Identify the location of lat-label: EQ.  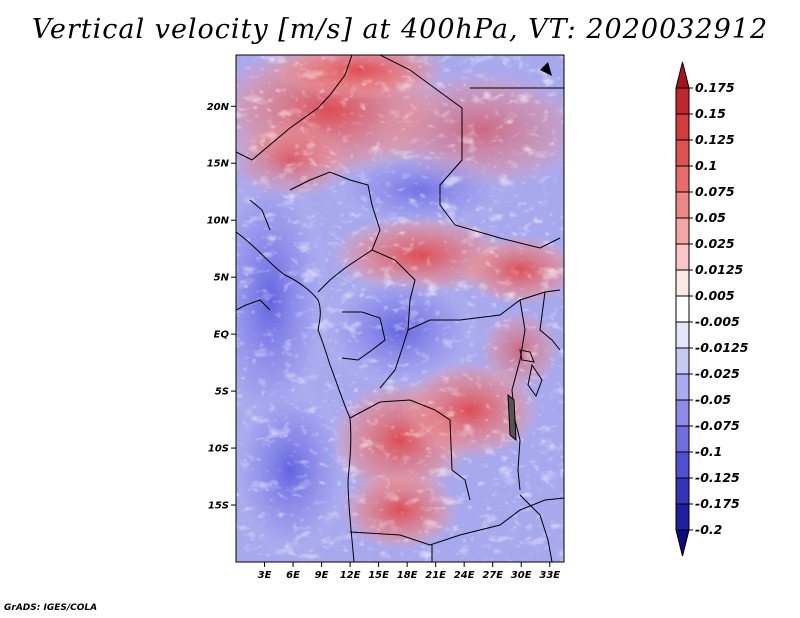
(222, 335).